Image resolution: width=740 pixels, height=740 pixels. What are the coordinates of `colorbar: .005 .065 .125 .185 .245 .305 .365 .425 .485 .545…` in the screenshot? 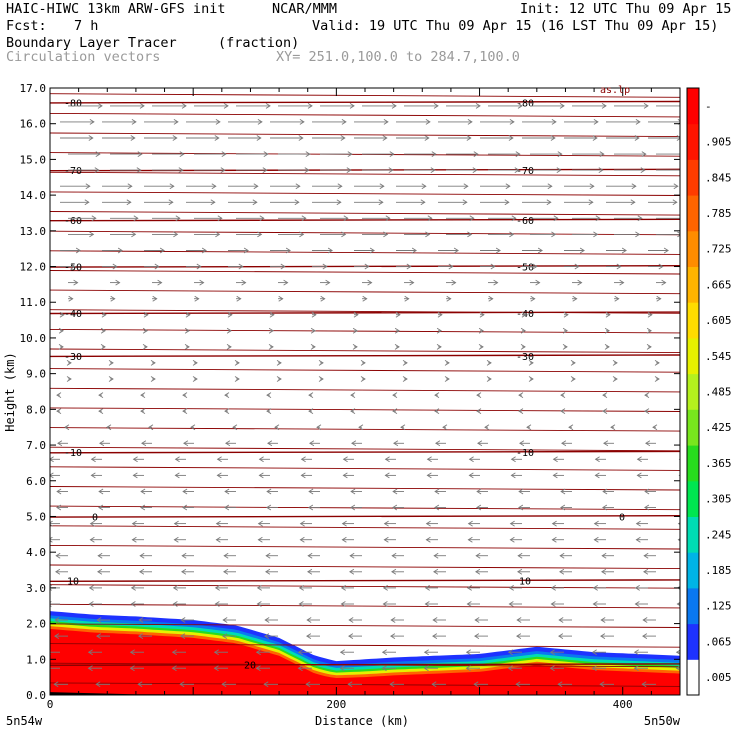 It's located at (709, 391).